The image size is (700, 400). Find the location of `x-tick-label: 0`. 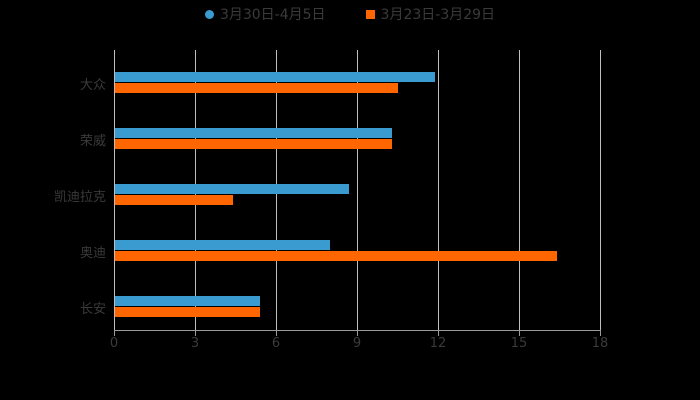

x-tick-label: 0 is located at coordinates (114, 343).